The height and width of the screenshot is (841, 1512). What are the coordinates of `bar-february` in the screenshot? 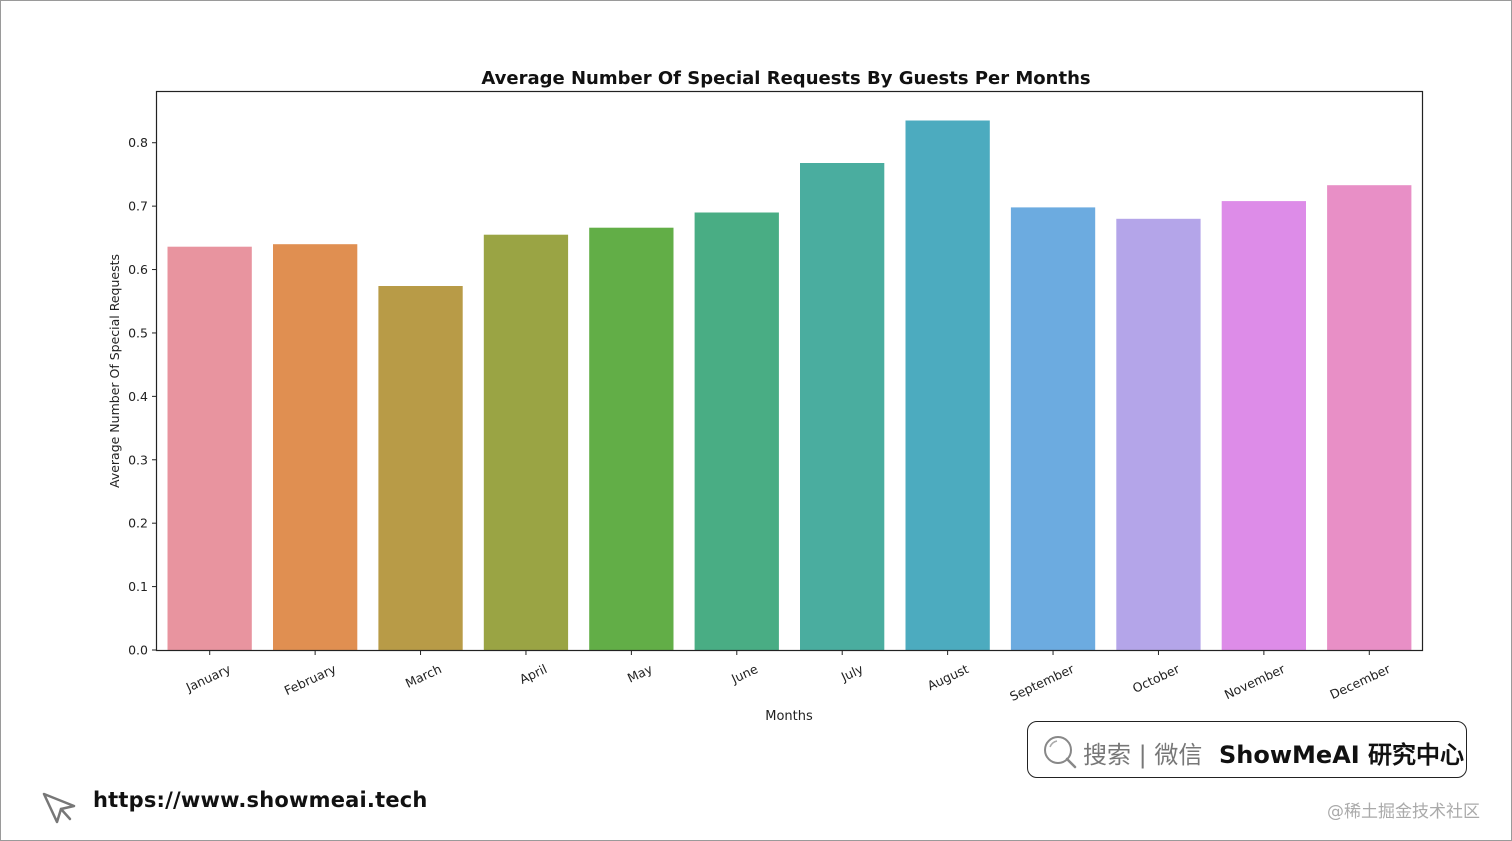 It's located at (315, 447).